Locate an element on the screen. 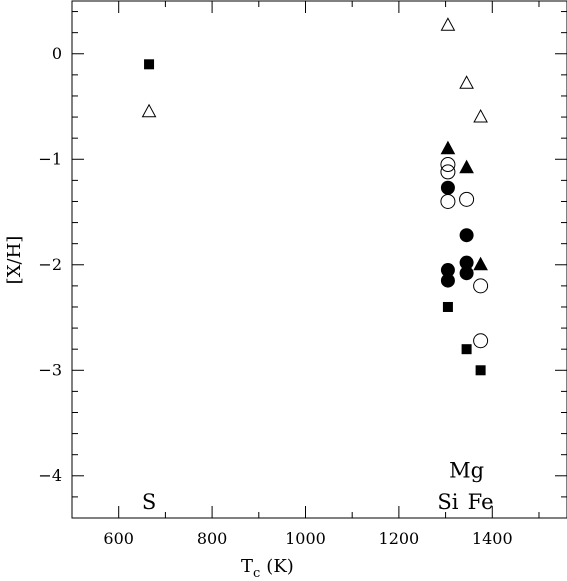 The width and height of the screenshot is (567, 581). y-tick-label: −2 is located at coordinates (50, 264).